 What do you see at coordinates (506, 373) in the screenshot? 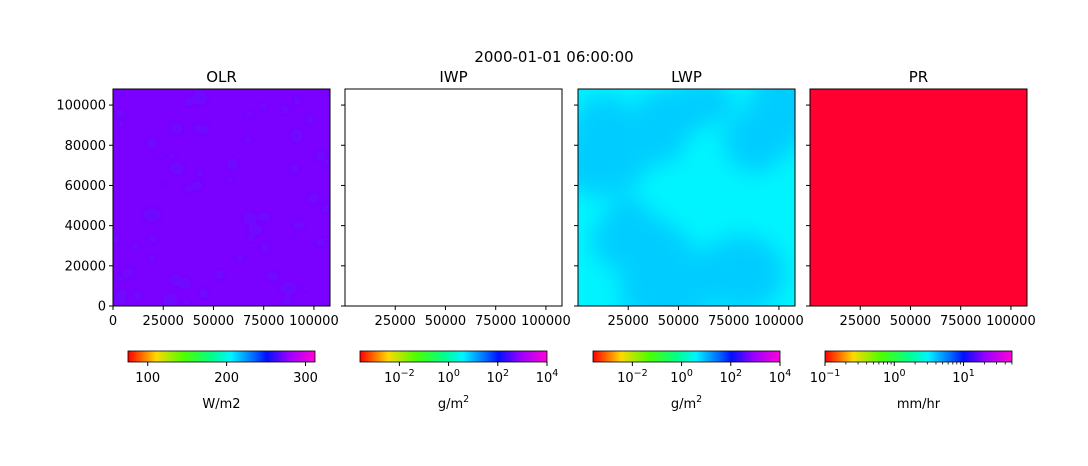
I see `colorbar-tick-exponent: 2` at bounding box center [506, 373].